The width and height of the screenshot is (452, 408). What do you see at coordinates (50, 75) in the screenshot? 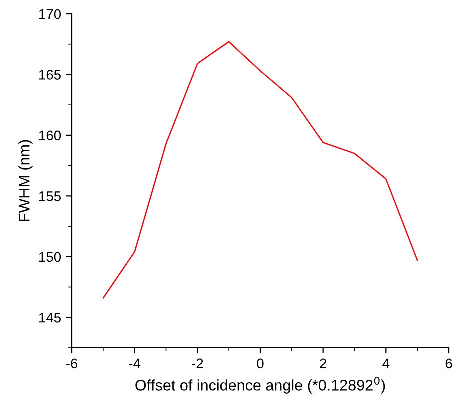
I see `y-tick-label: 165` at bounding box center [50, 75].